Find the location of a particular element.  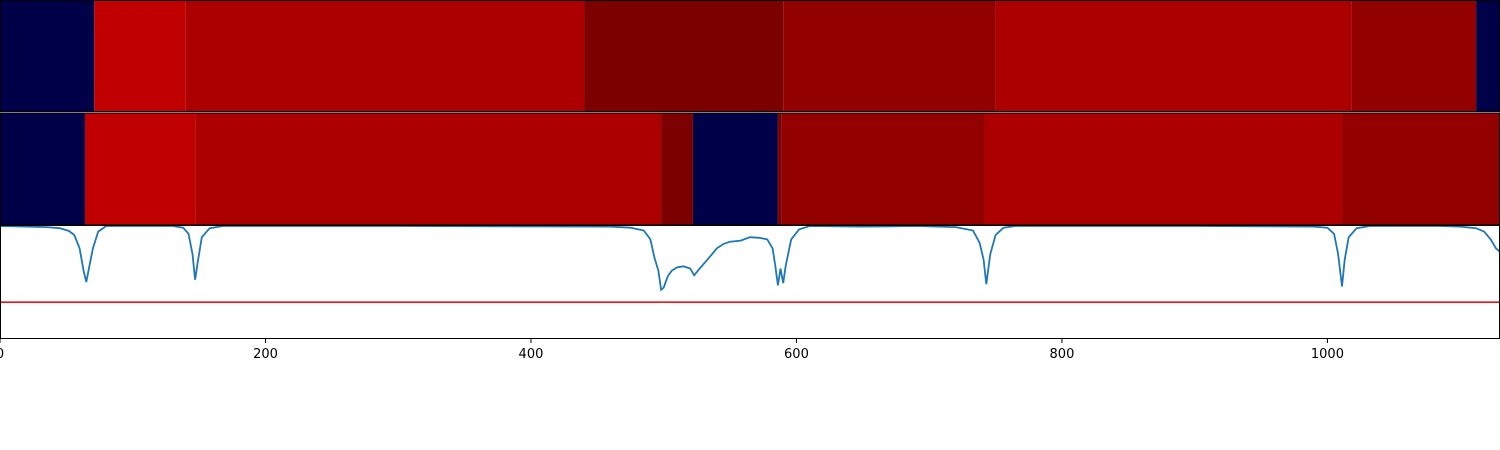

x-tick-label: 200 is located at coordinates (265, 354).